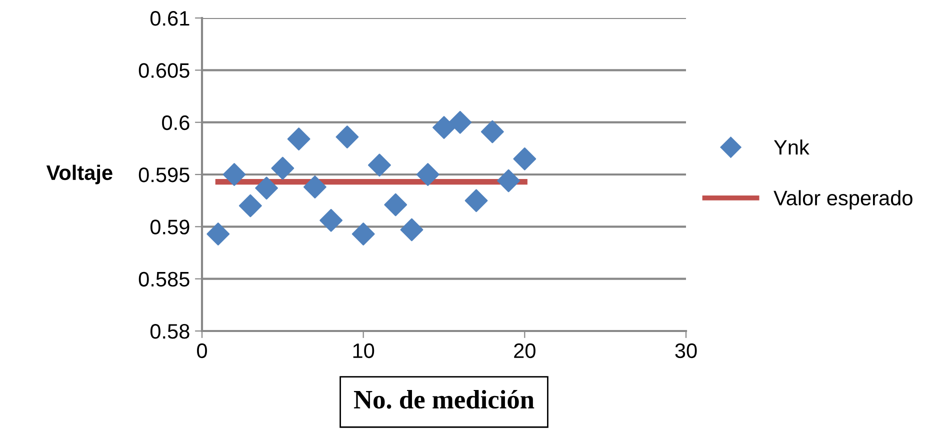 The image size is (926, 437). Describe the element at coordinates (525, 350) in the screenshot. I see `x-tick-label: 20` at that location.